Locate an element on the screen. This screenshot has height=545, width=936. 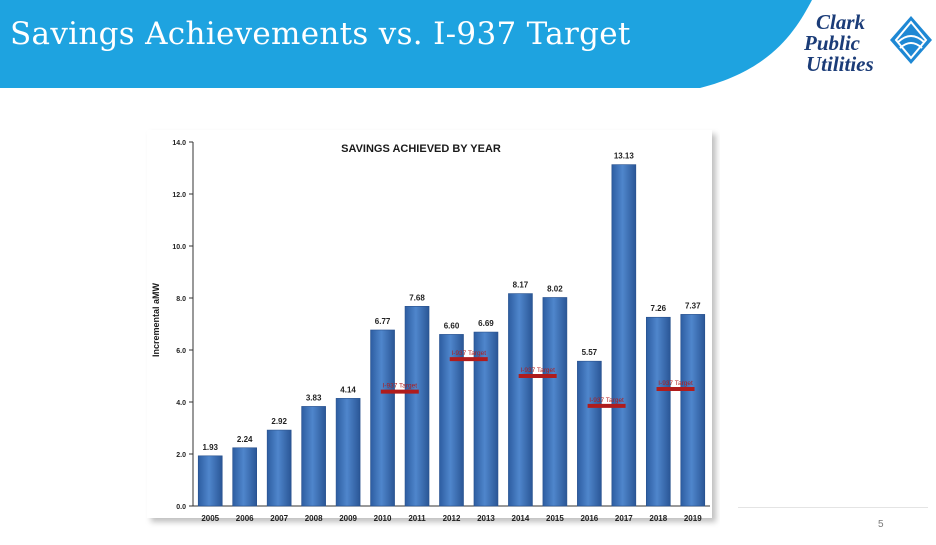
y-tick-label: 6.0 is located at coordinates (181, 351).